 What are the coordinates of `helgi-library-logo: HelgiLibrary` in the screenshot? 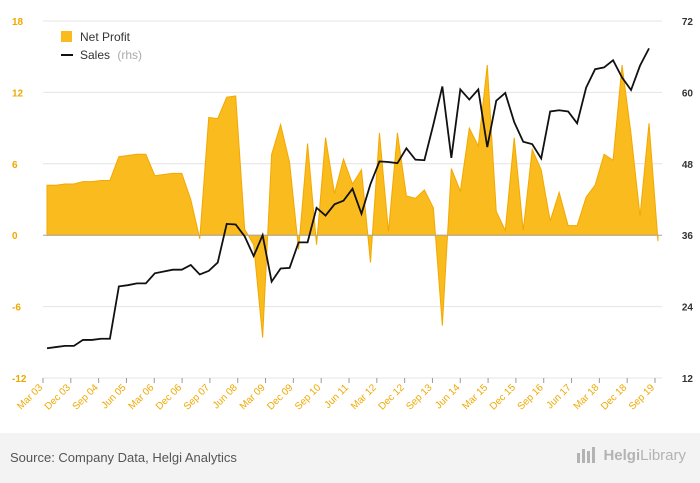 It's located at (631, 455).